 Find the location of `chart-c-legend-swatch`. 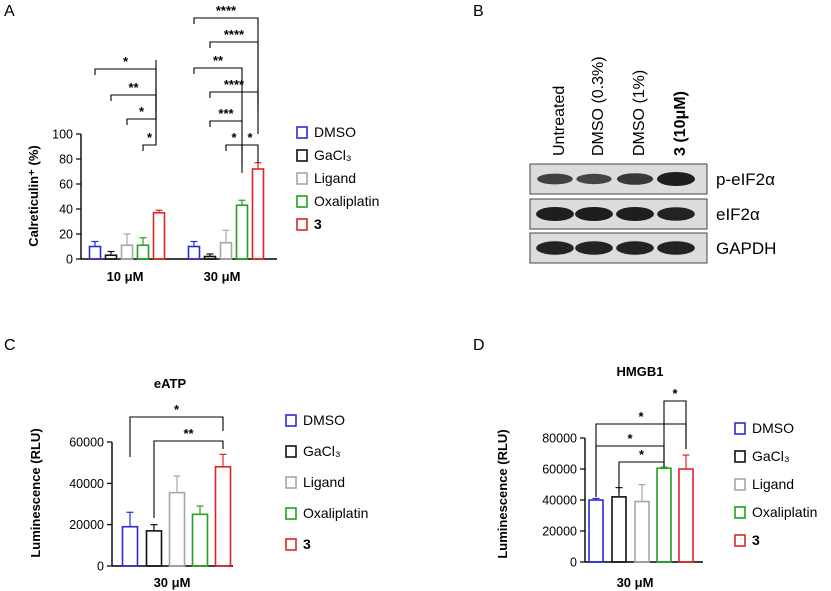

chart-c-legend-swatch is located at coordinates (291, 451).